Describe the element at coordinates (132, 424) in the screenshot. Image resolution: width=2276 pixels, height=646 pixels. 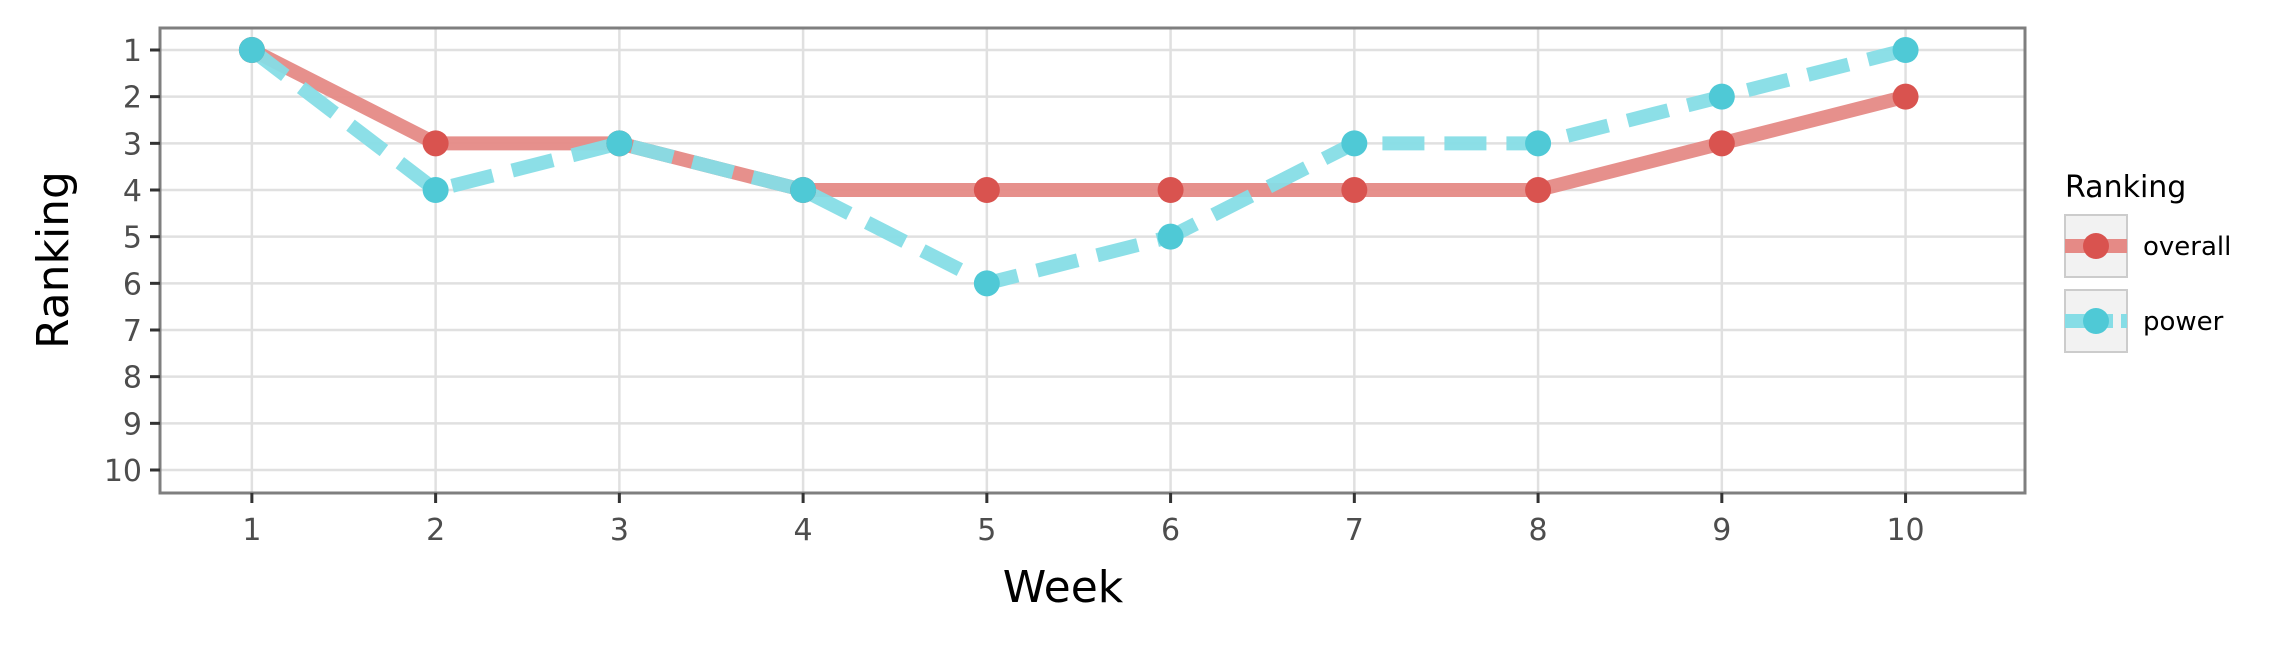
I see `y-tick-label: 9` at that location.